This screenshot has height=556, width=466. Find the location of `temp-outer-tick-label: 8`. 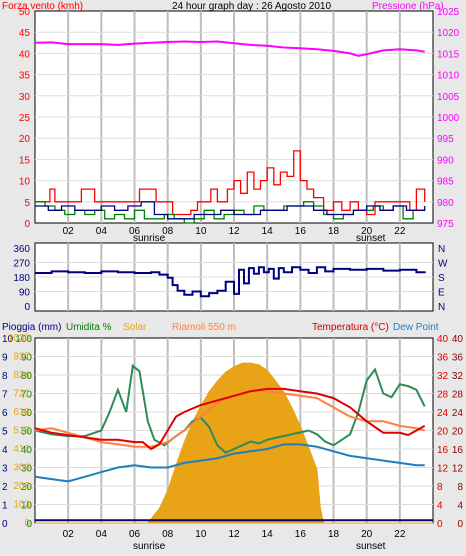

temp-outer-tick-label: 8 is located at coordinates (460, 487).